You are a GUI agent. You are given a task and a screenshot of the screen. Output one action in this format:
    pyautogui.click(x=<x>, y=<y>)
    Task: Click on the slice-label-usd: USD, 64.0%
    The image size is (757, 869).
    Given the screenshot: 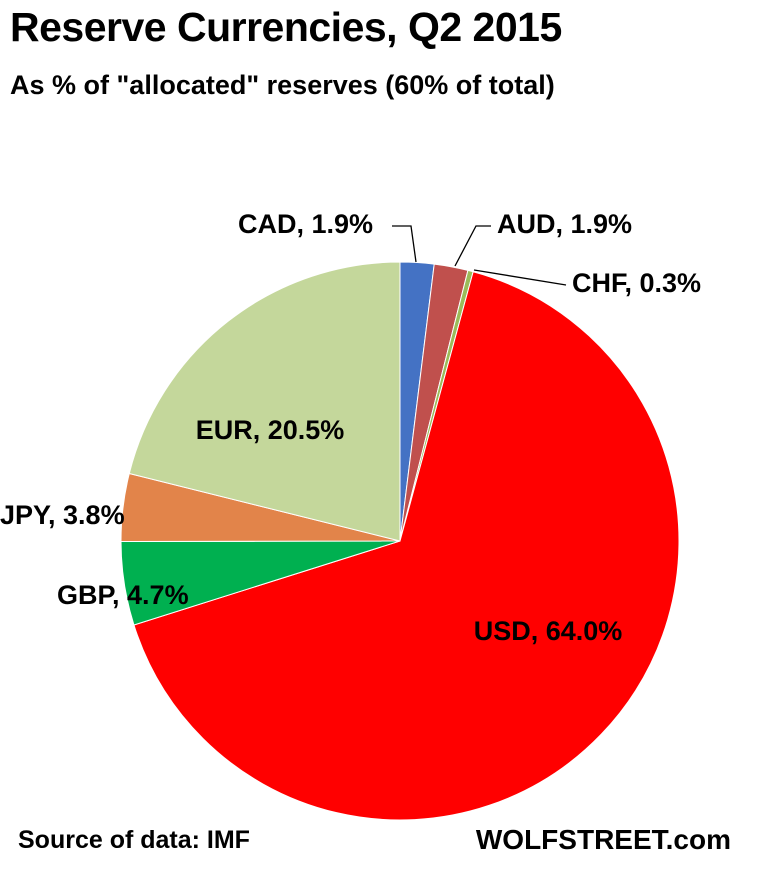 What is the action you would take?
    pyautogui.click(x=548, y=631)
    